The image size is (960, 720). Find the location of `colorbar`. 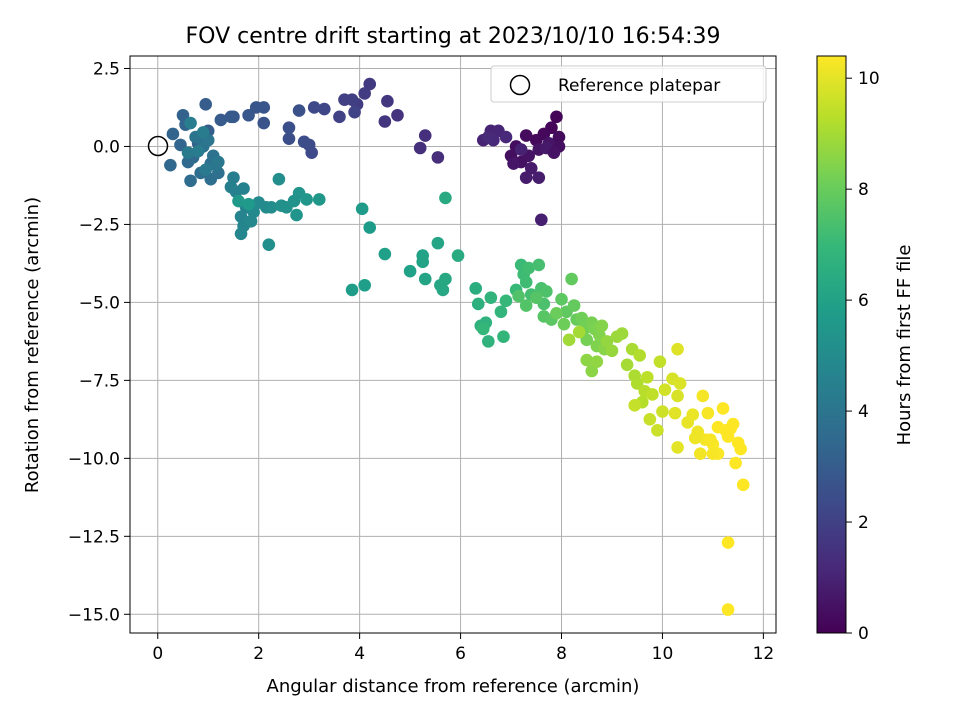

colorbar is located at coordinates (831, 344).